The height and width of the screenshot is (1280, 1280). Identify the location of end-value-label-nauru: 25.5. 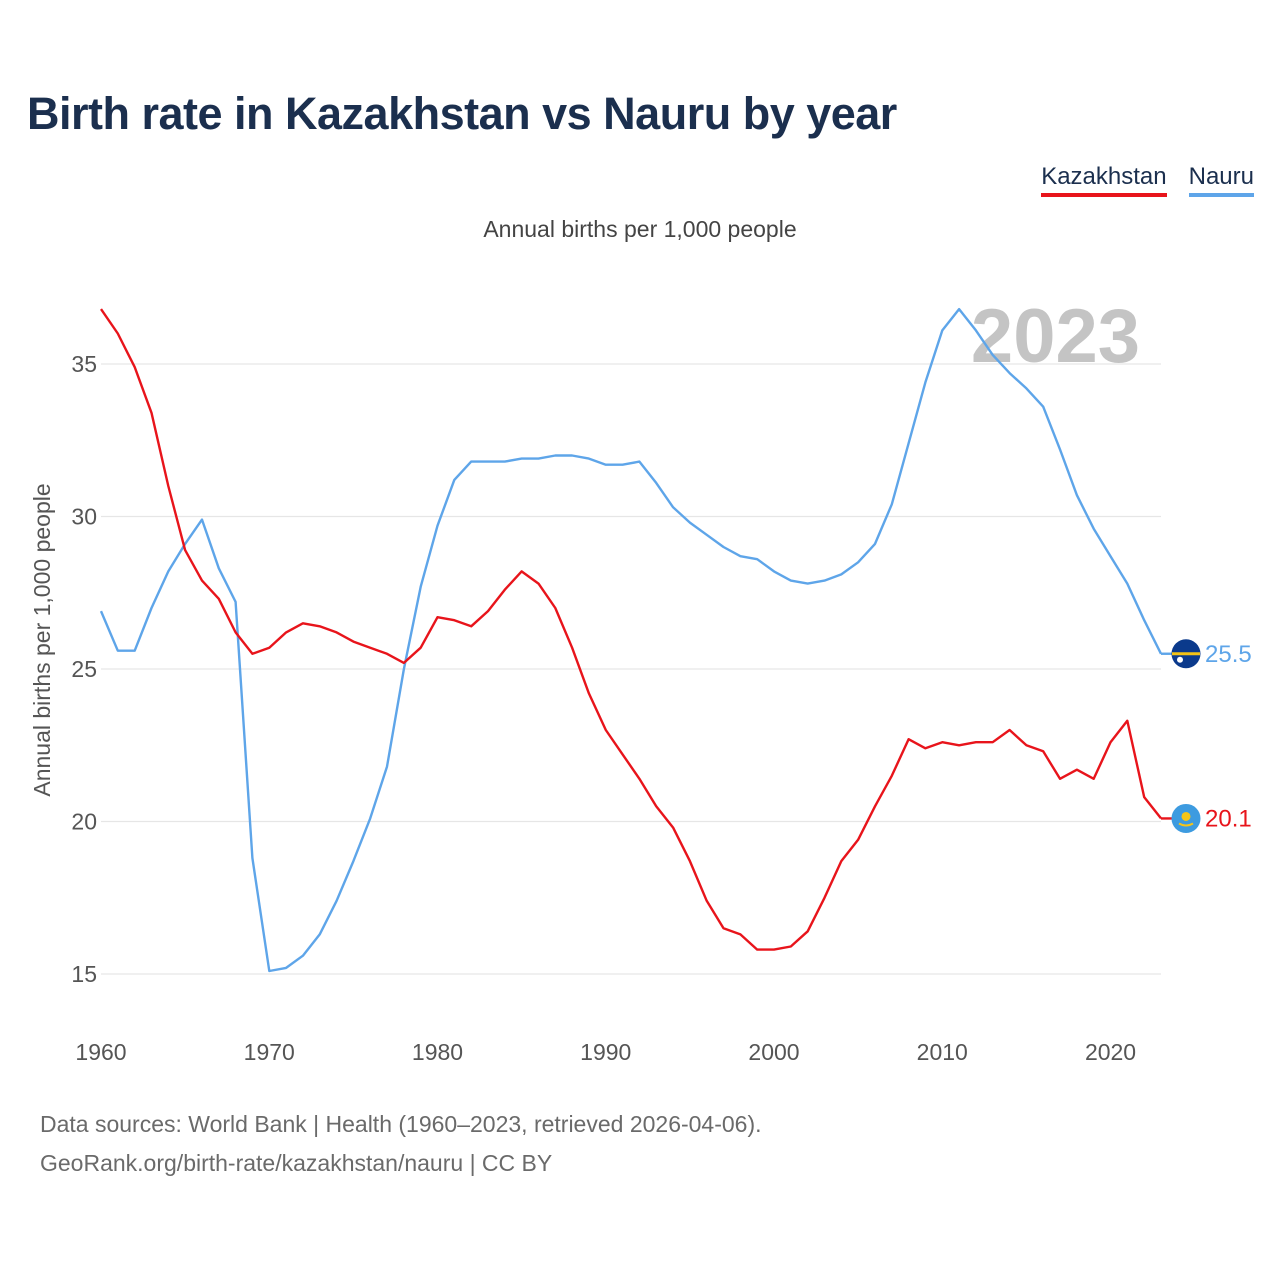
(1228, 654).